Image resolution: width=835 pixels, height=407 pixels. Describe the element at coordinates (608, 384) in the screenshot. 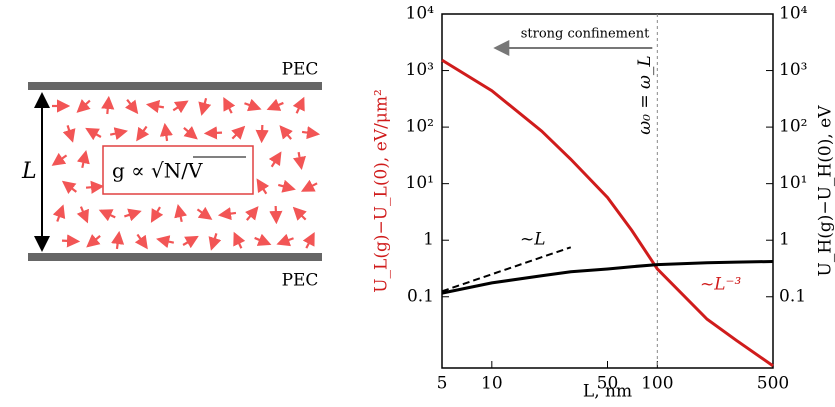

I see `x-tick-label: 50` at that location.